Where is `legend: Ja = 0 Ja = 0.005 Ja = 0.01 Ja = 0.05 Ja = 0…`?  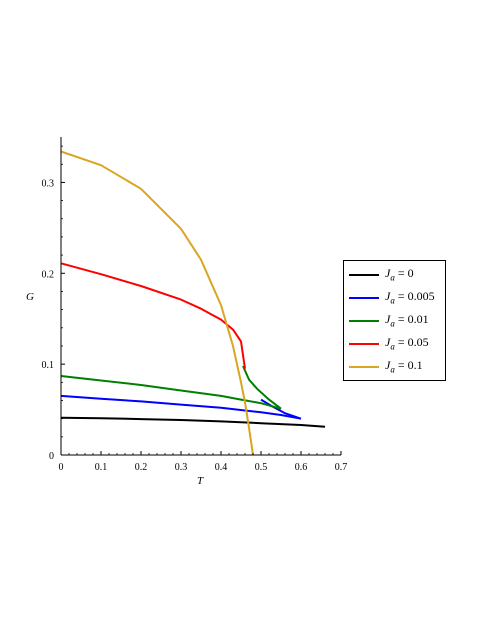
legend: Ja = 0 Ja = 0.005 Ja = 0.01 Ja = 0.05 Ja = 0… is located at coordinates (394, 320).